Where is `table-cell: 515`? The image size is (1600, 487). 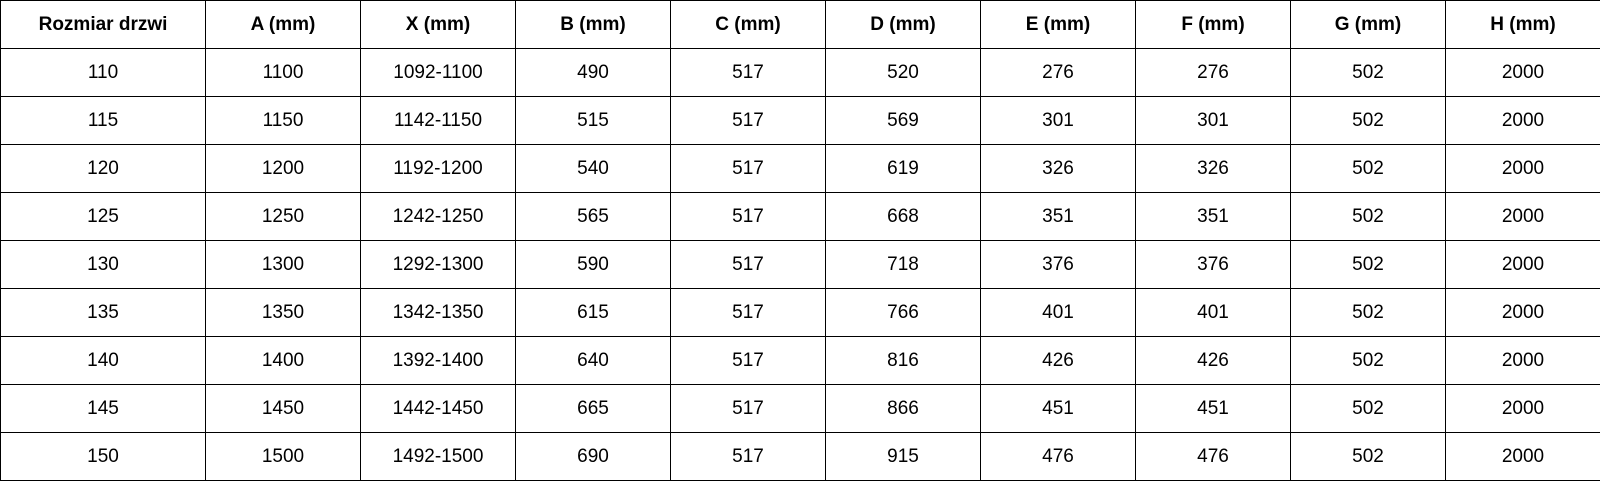
table-cell: 515 is located at coordinates (593, 120).